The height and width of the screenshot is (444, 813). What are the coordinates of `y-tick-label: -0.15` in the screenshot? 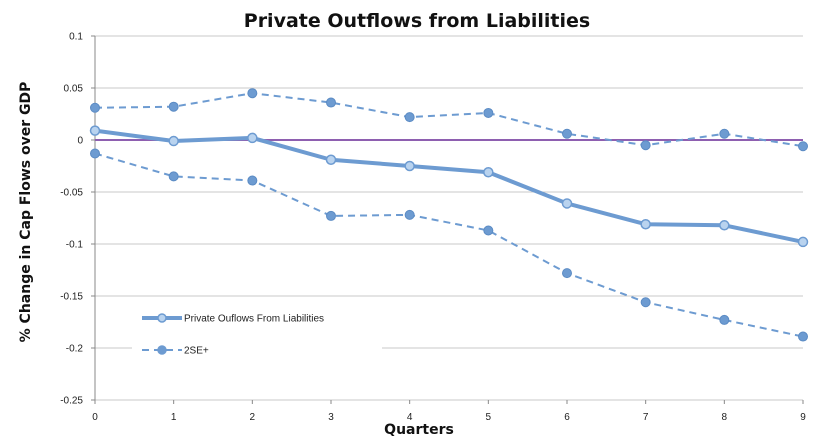 It's located at (71, 297).